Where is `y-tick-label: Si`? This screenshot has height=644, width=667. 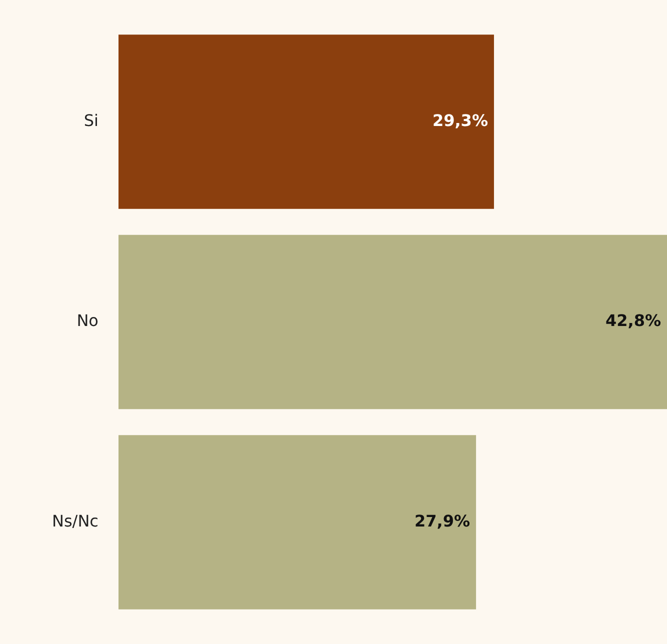 y-tick-label: Si is located at coordinates (91, 120).